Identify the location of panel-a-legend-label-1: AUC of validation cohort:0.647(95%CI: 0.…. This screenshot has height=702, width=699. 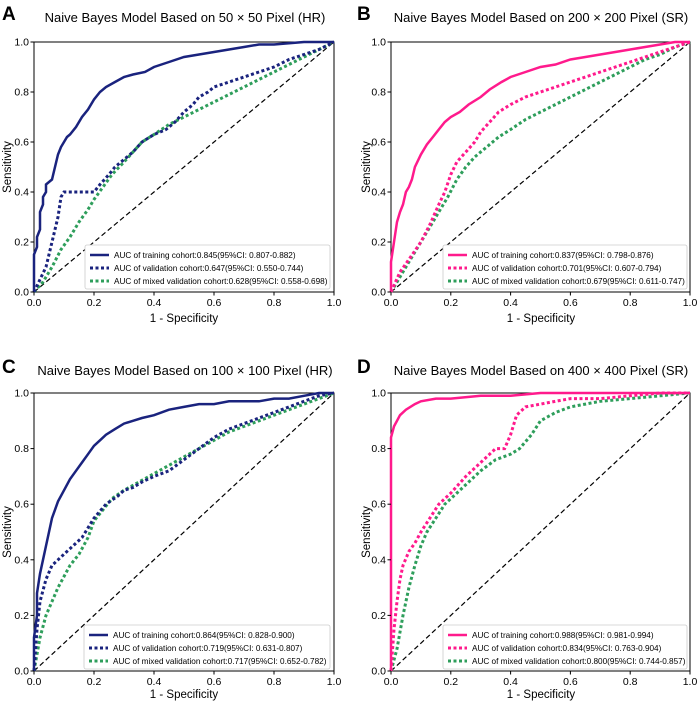
(209, 268).